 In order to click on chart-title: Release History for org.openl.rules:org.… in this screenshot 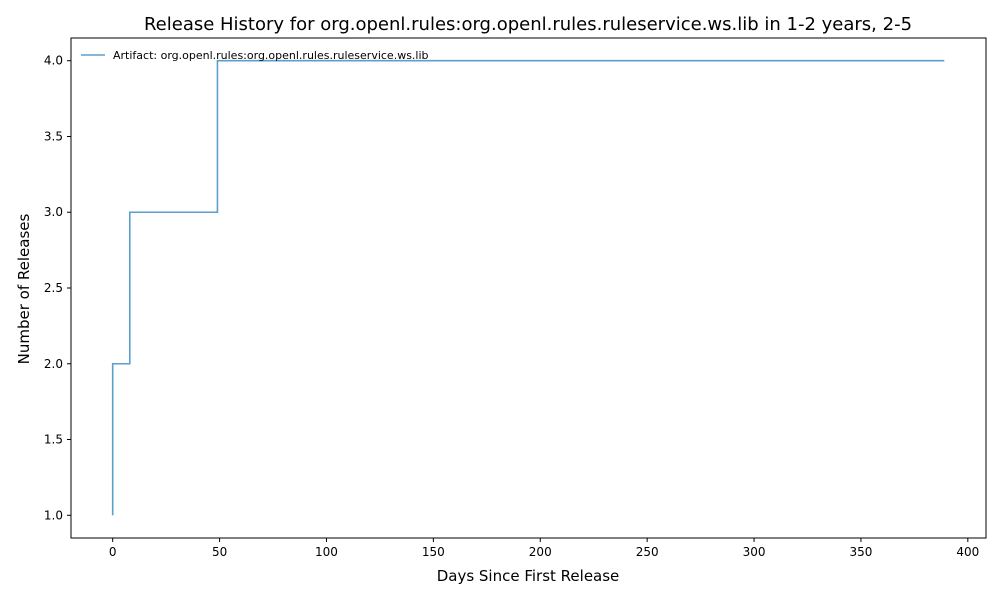, I will do `click(528, 24)`.